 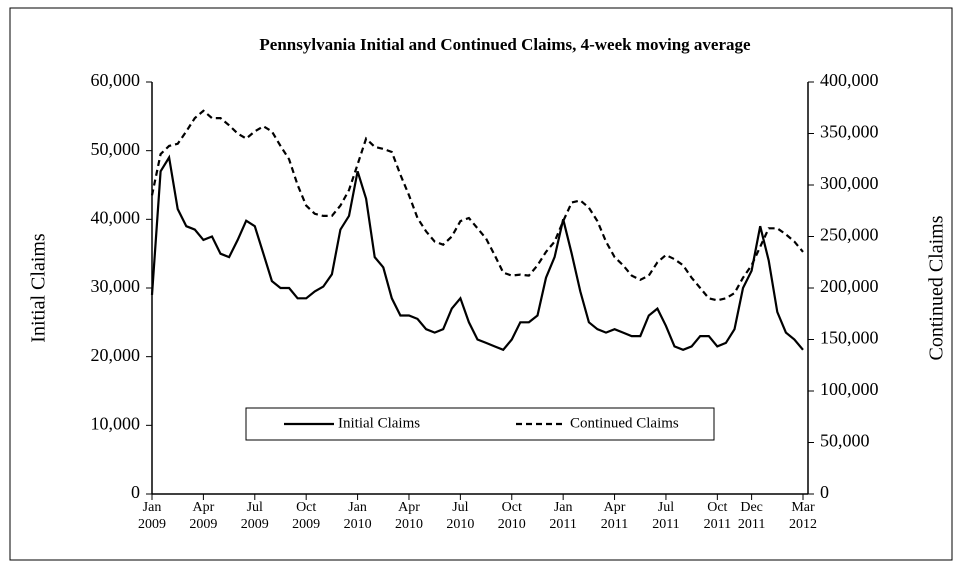 What do you see at coordinates (849, 235) in the screenshot?
I see `y2-tick-label: 250,000` at bounding box center [849, 235].